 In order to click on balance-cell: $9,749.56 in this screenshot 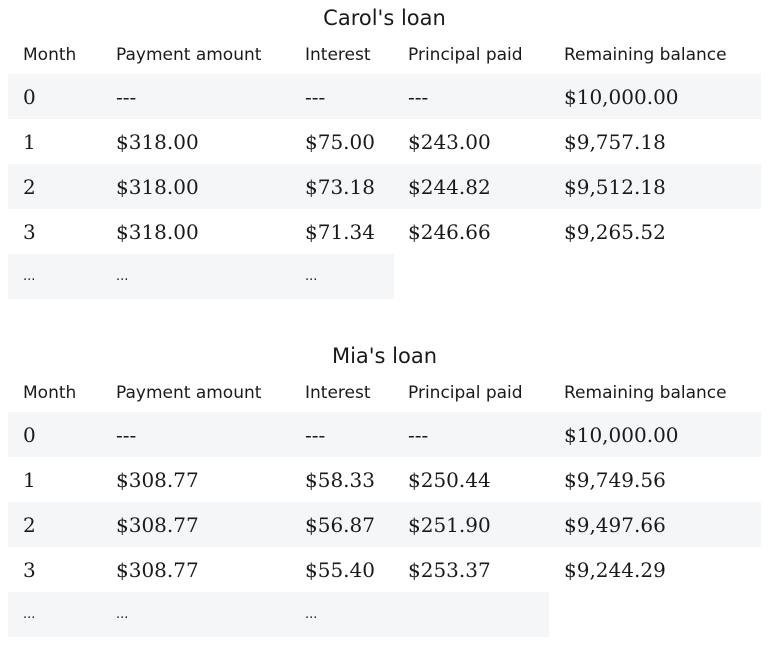, I will do `click(615, 479)`.